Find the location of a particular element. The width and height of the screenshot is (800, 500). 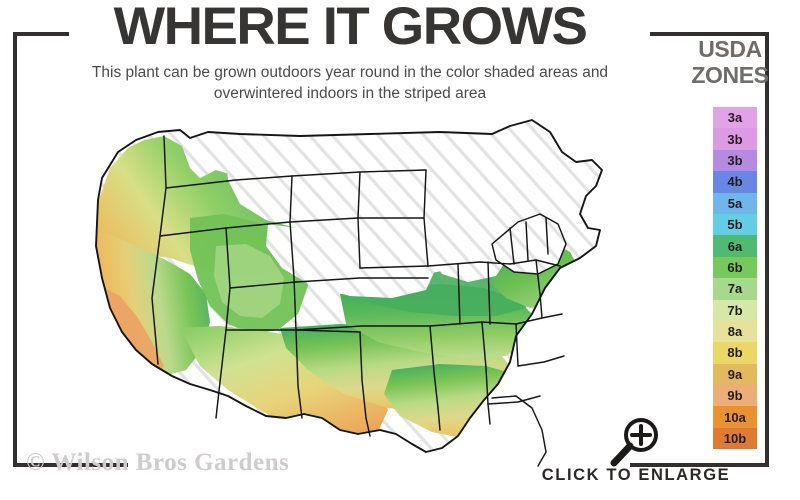

legend-heading-line1: USDA is located at coordinates (730, 49).